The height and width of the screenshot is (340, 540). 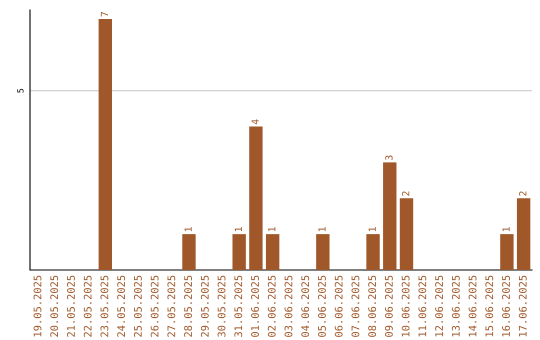 I want to click on x-tick-label: 31.05.2025, so click(x=238, y=306).